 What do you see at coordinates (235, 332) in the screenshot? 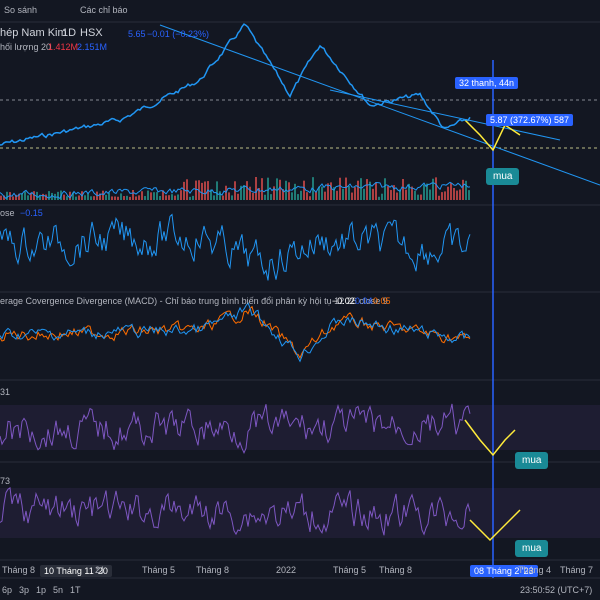
I see `series-line` at bounding box center [235, 332].